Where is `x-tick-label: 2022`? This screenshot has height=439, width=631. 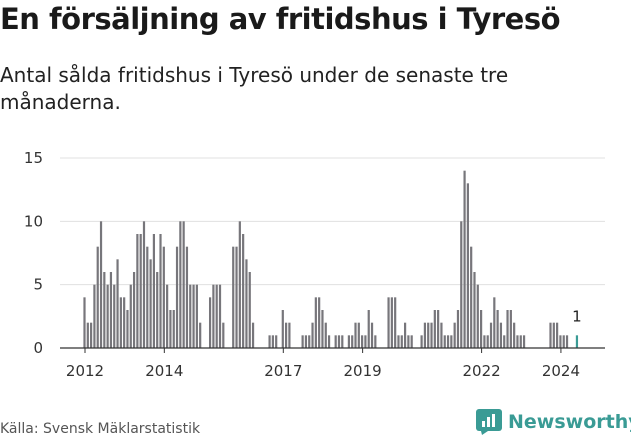 x-tick-label: 2022 is located at coordinates (482, 371).